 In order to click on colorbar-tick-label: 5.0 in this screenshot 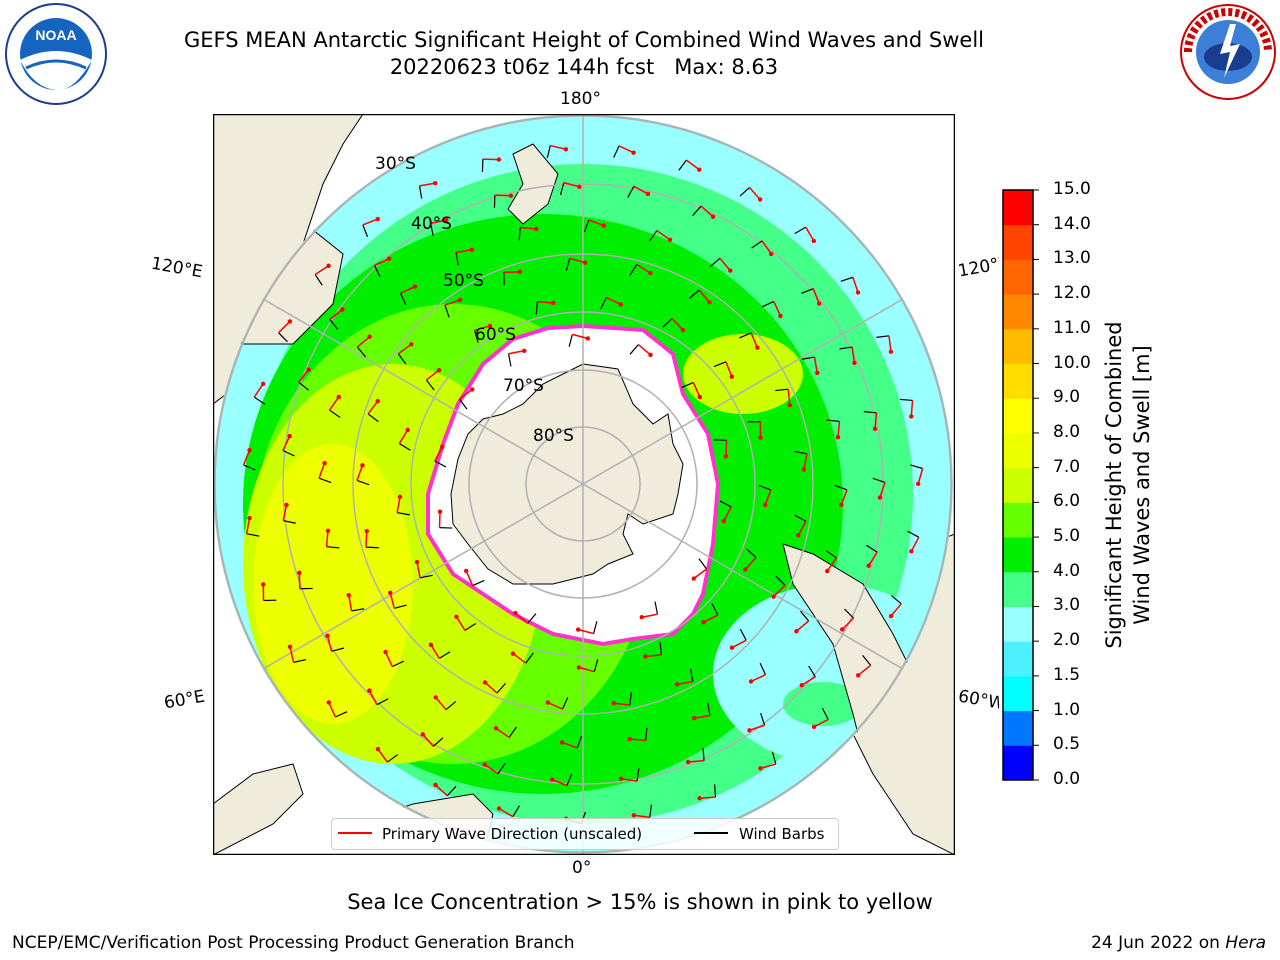, I will do `click(1067, 536)`.